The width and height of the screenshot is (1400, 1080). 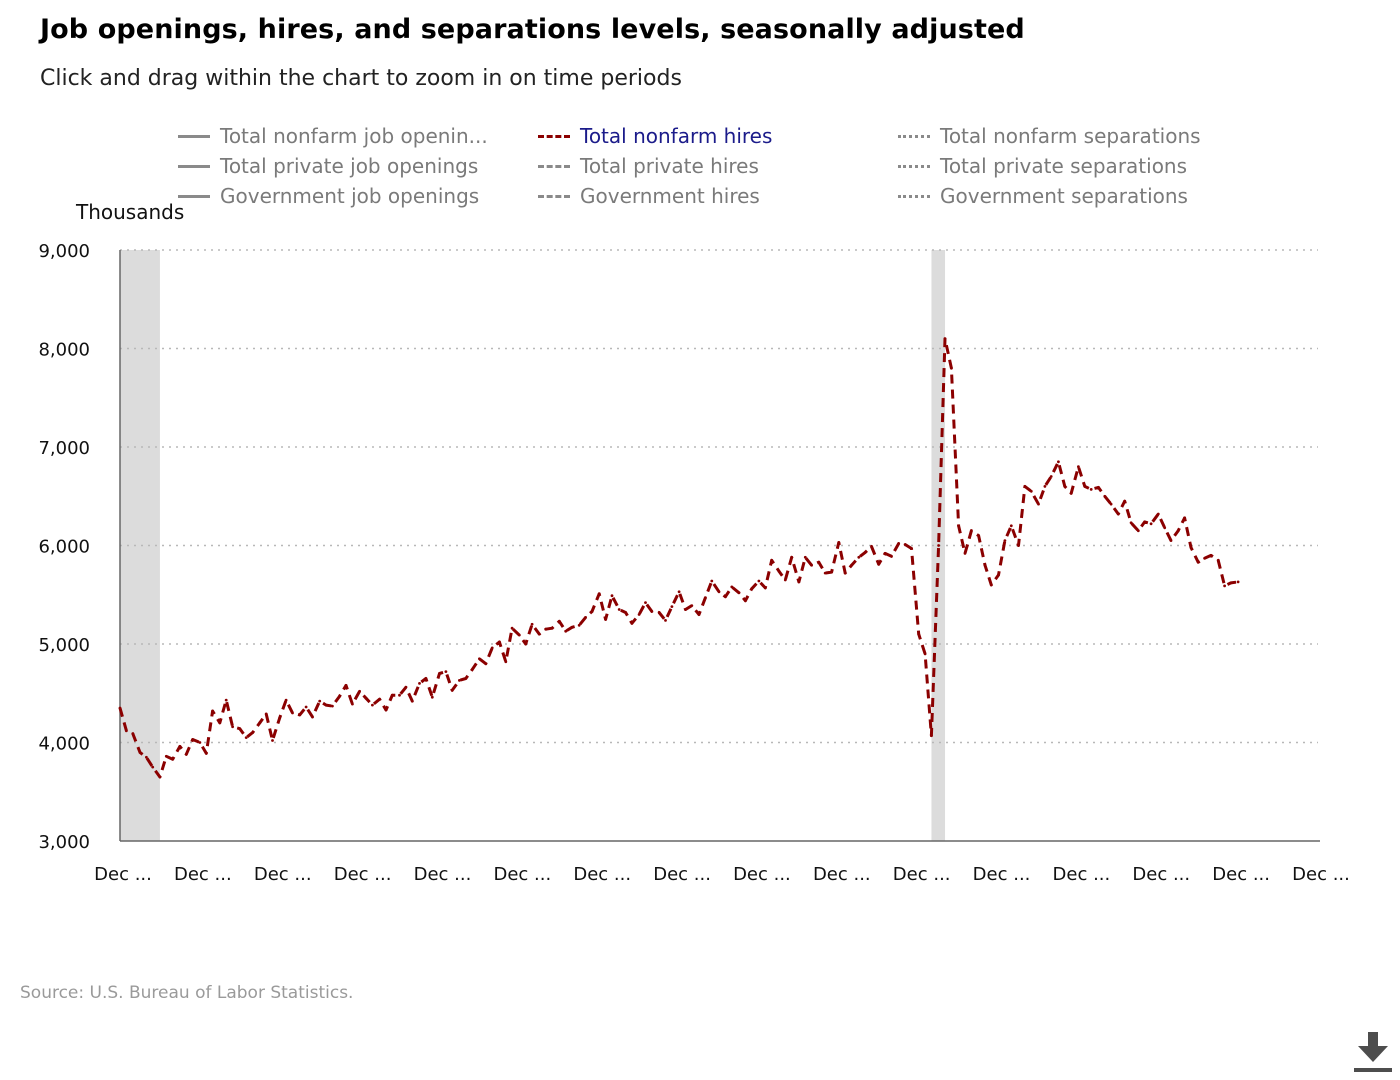 I want to click on legend-item: Government job openings, so click(x=328, y=196).